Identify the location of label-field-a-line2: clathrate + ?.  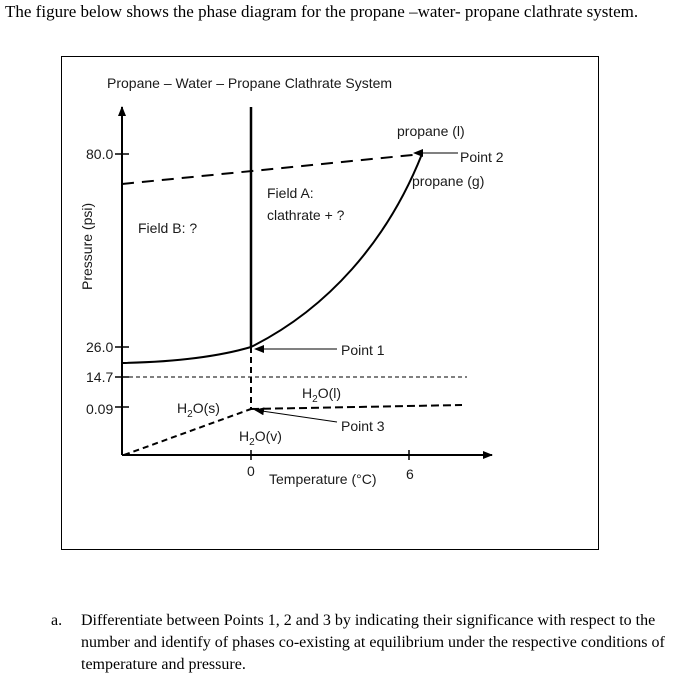
(306, 215).